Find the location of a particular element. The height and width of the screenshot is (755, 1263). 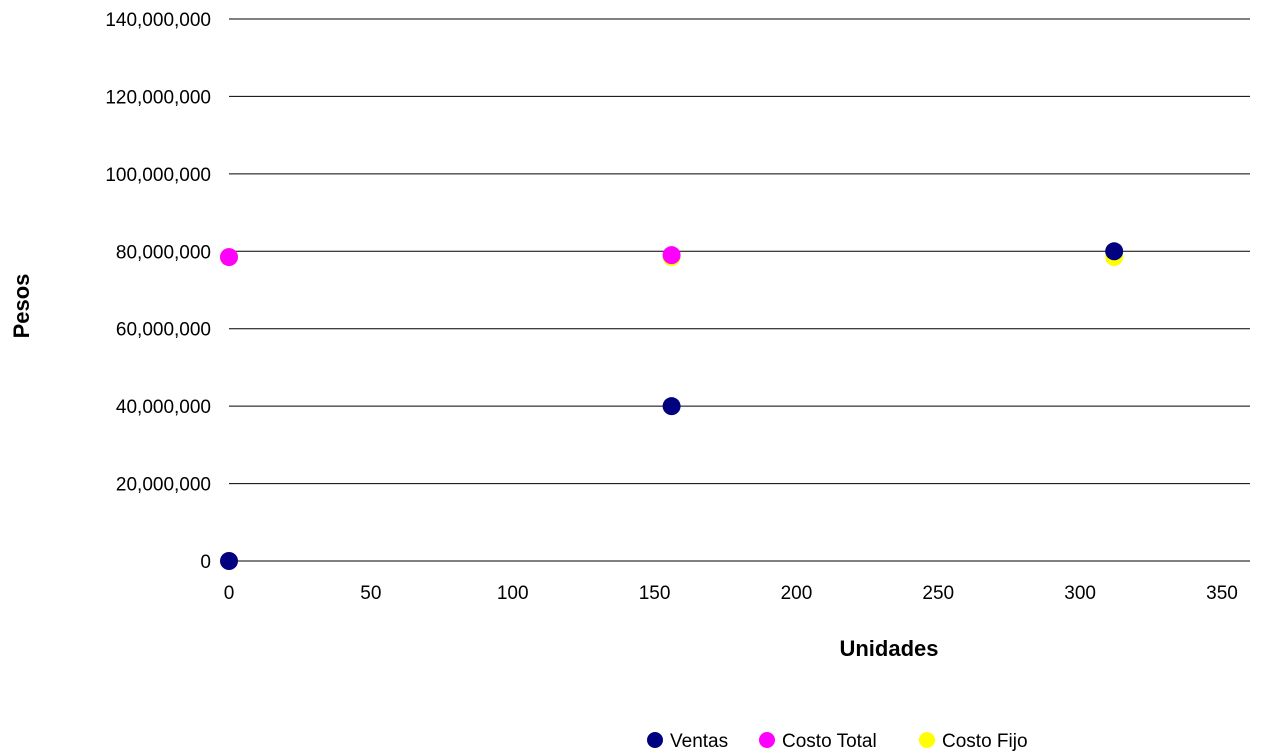

legend-label: Ventas is located at coordinates (699, 741).